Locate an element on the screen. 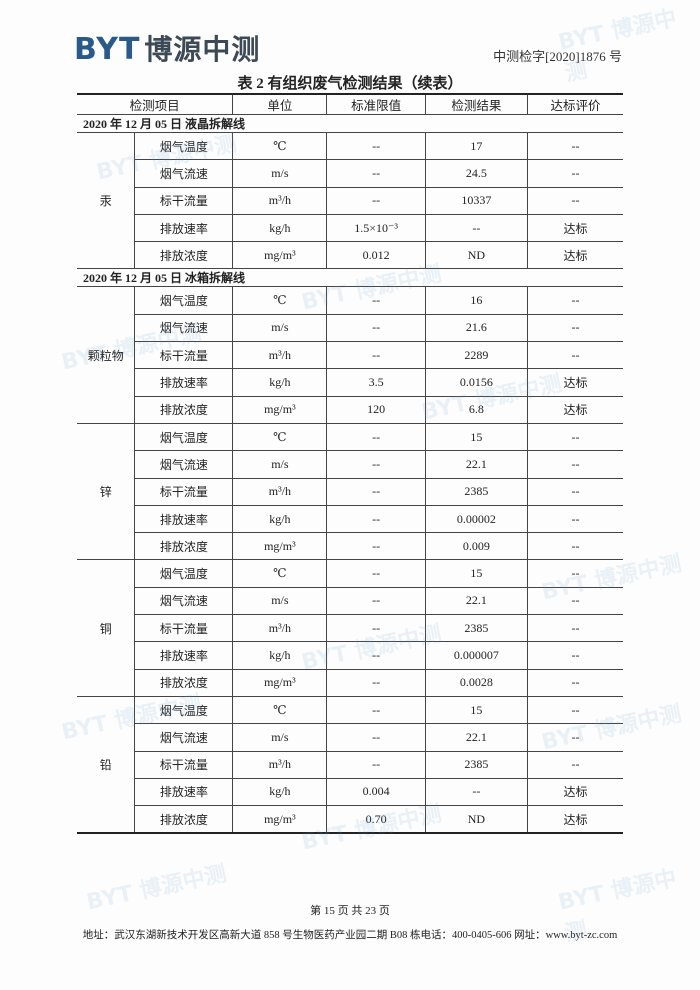 The height and width of the screenshot is (990, 700). table-row: 烟气流速 m/s -- 22.1 -- is located at coordinates (350, 737).